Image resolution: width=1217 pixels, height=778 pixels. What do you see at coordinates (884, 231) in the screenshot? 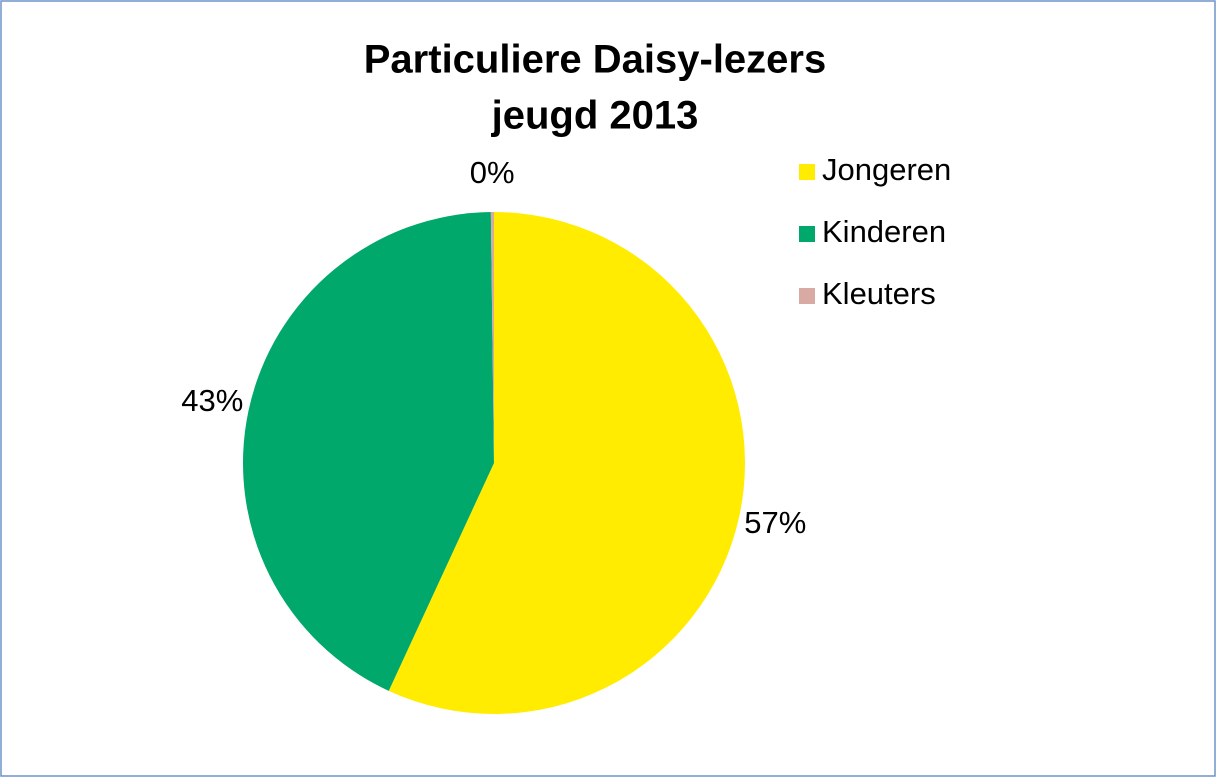
I see `legend-label: Kinderen` at bounding box center [884, 231].